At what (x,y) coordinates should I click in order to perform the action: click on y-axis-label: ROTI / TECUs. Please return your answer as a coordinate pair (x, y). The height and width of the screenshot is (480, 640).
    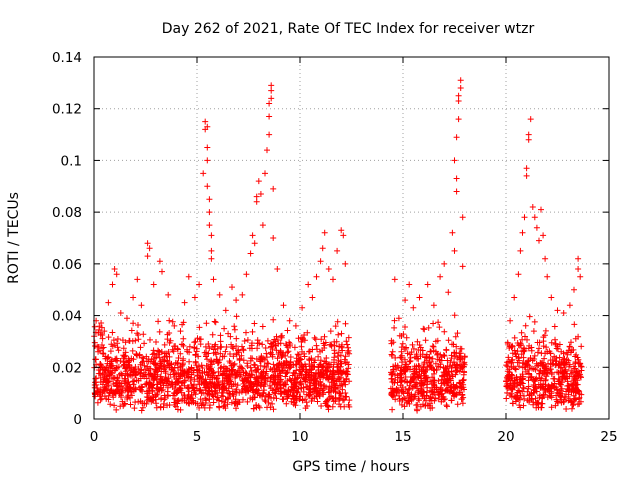
    Looking at the image, I should click on (14, 238).